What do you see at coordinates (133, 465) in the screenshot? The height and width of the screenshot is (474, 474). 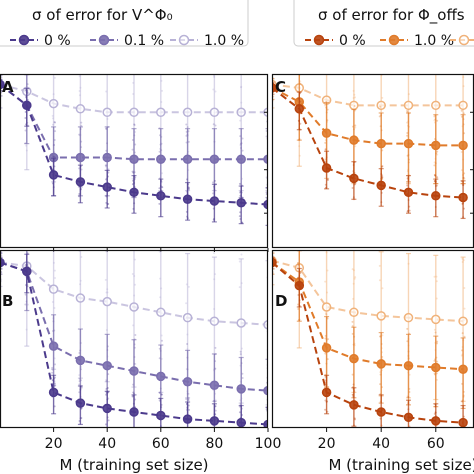 I see `x-axis-label: M (training set size)` at bounding box center [133, 465].